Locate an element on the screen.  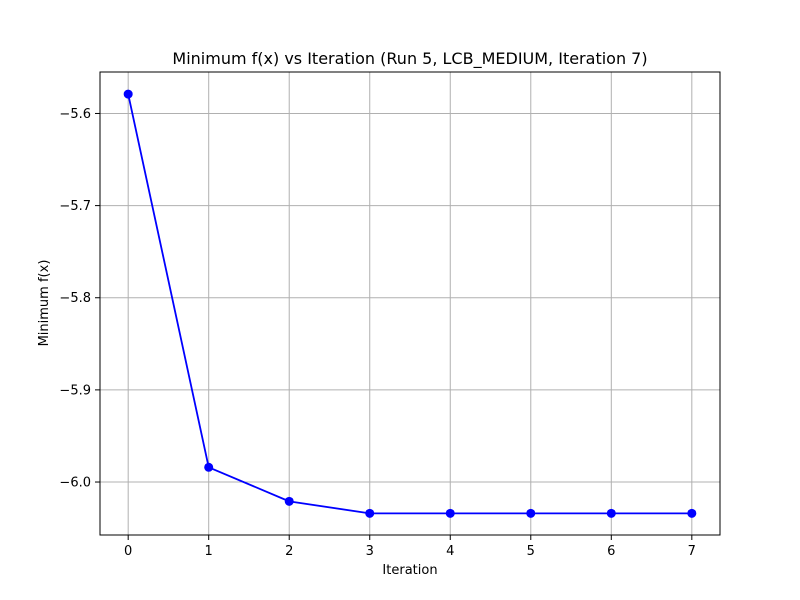
y-tick-label: −5.8 is located at coordinates (75, 298).